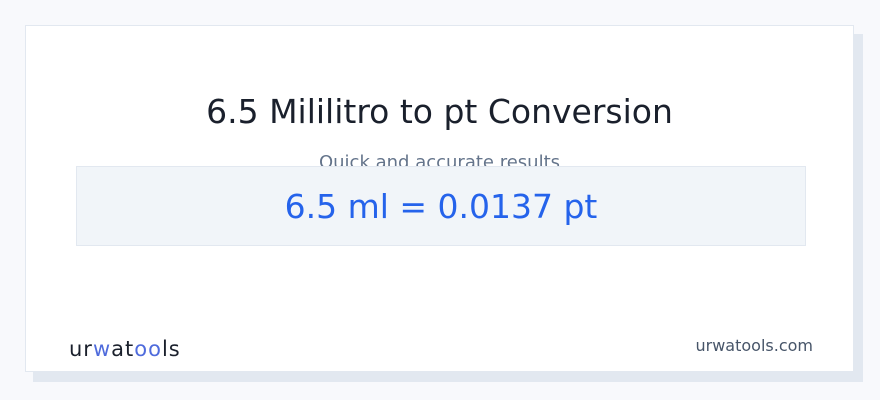 This screenshot has width=880, height=400. Describe the element at coordinates (125, 349) in the screenshot. I see `urwatools-logo: urwatools` at that location.